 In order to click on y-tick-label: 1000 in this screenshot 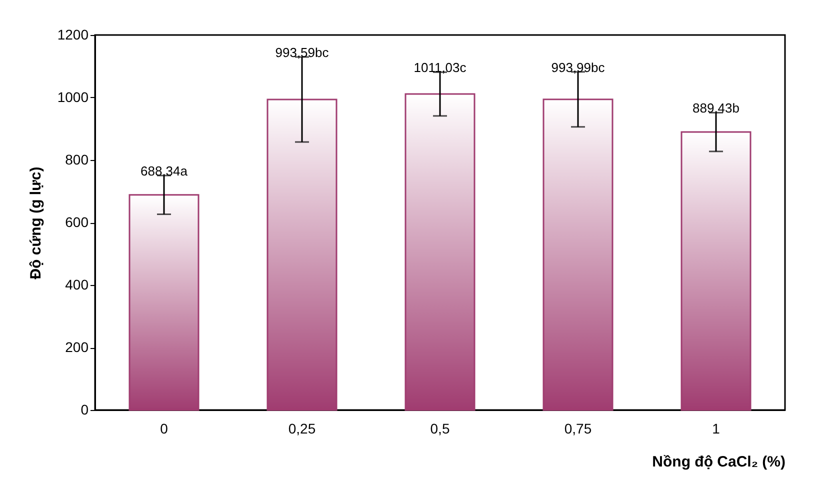, I will do `click(73, 97)`.